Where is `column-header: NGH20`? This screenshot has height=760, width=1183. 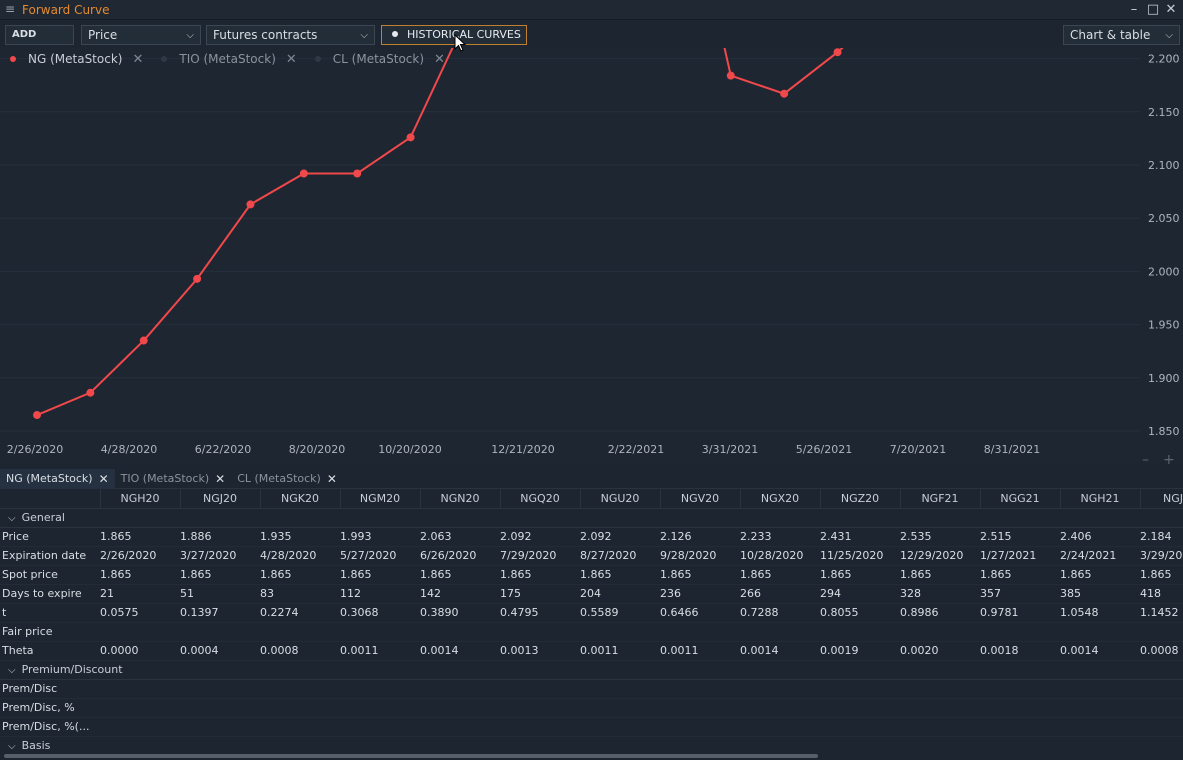 column-header: NGH20 is located at coordinates (140, 499).